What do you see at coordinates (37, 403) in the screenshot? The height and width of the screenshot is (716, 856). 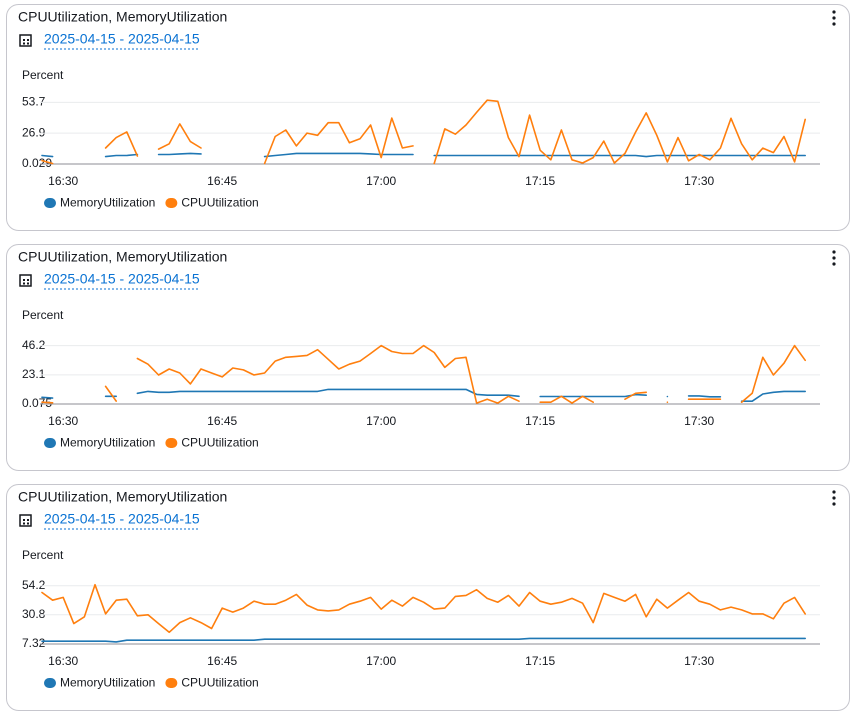 I see `y-tick-label: 0.075` at bounding box center [37, 403].